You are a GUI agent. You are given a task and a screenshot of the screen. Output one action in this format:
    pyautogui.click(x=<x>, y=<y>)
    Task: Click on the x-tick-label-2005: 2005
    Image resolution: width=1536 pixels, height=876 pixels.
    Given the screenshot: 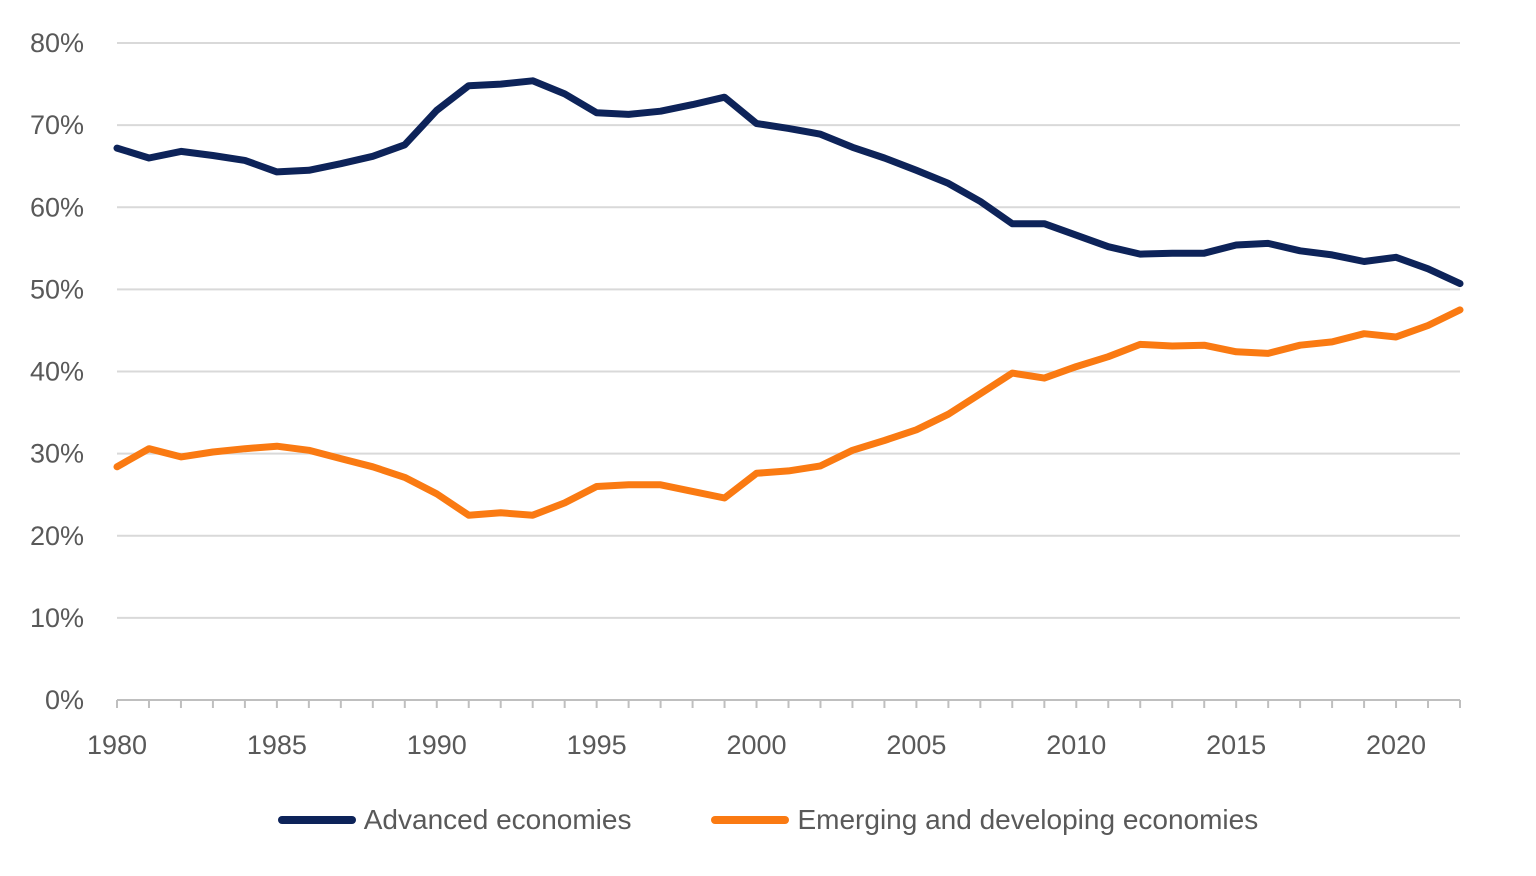 What is the action you would take?
    pyautogui.click(x=916, y=745)
    